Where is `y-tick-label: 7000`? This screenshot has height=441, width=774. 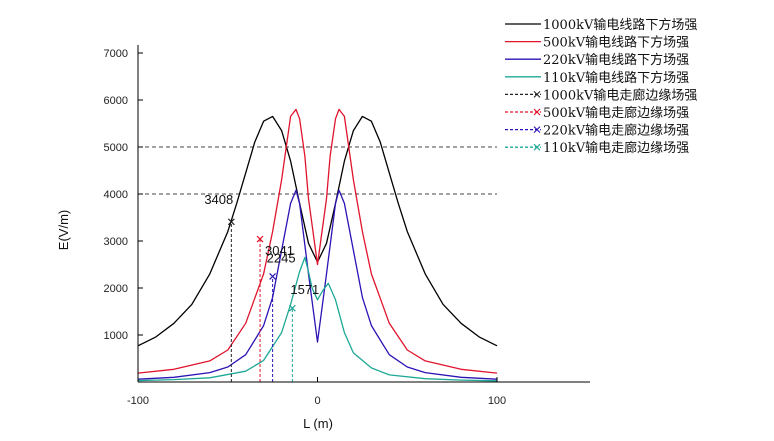
y-tick-label: 7000 is located at coordinates (116, 54).